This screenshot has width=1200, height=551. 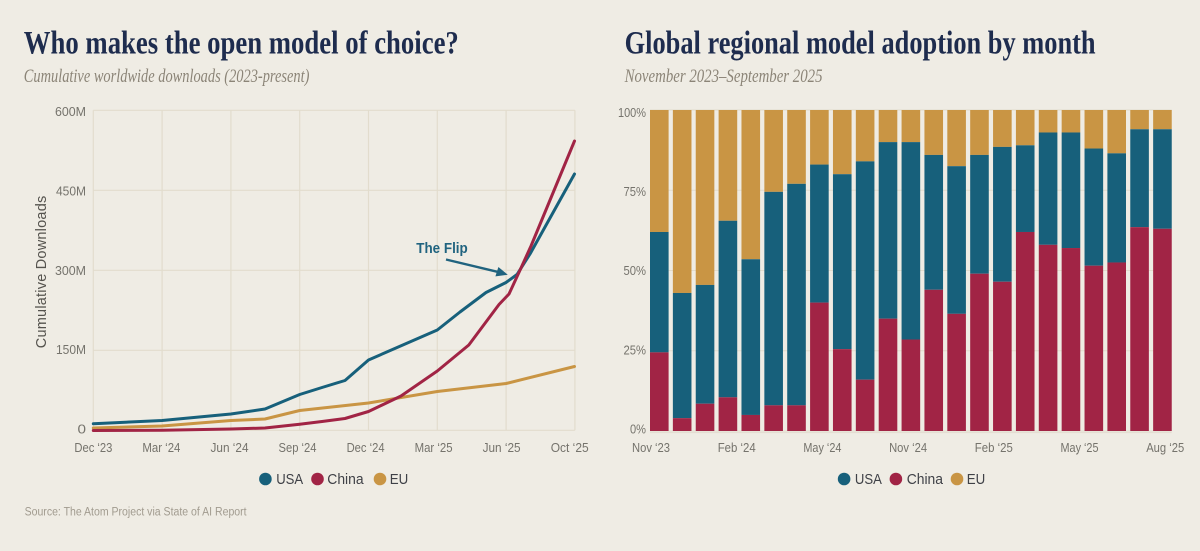 I want to click on svg-text: May ‘25, so click(x=1080, y=448).